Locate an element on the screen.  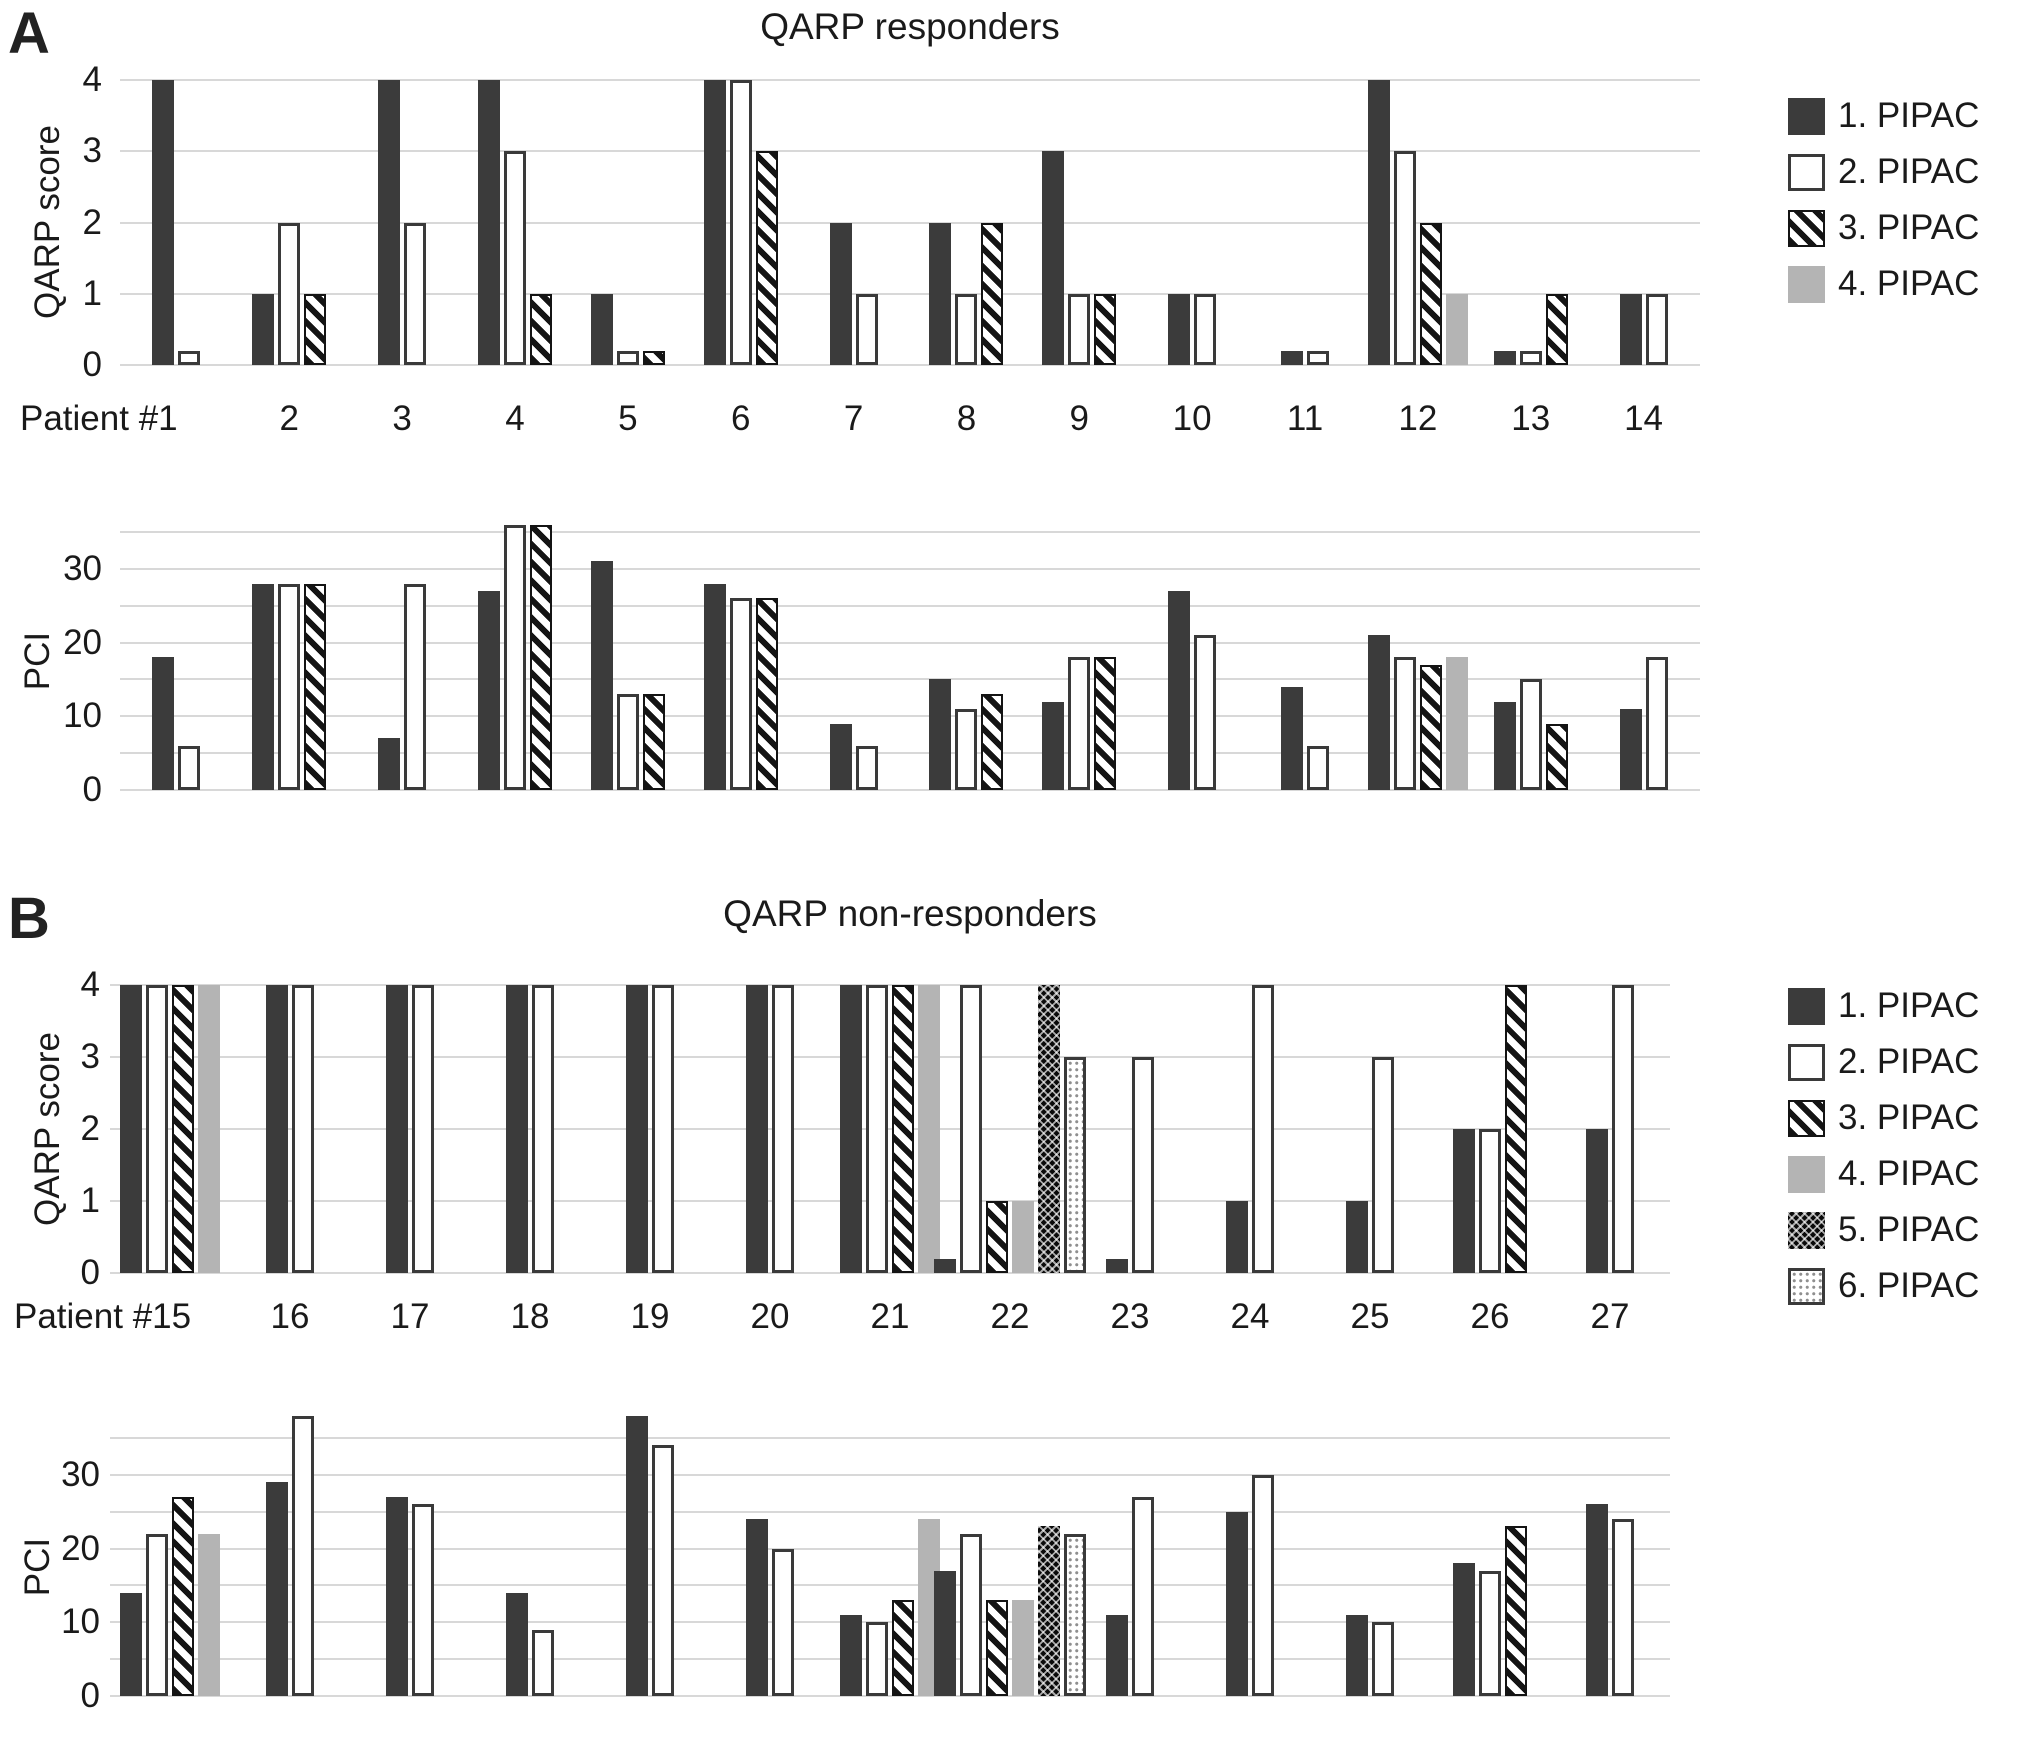
b-pci-bar-21-pipac2 is located at coordinates (877, 1659).